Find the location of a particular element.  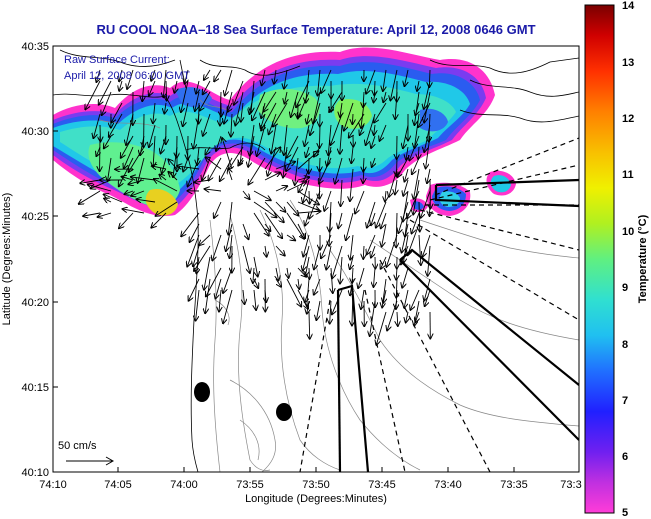

y-axis-label: Latitude (Degrees:Minutes) is located at coordinates (7, 259).